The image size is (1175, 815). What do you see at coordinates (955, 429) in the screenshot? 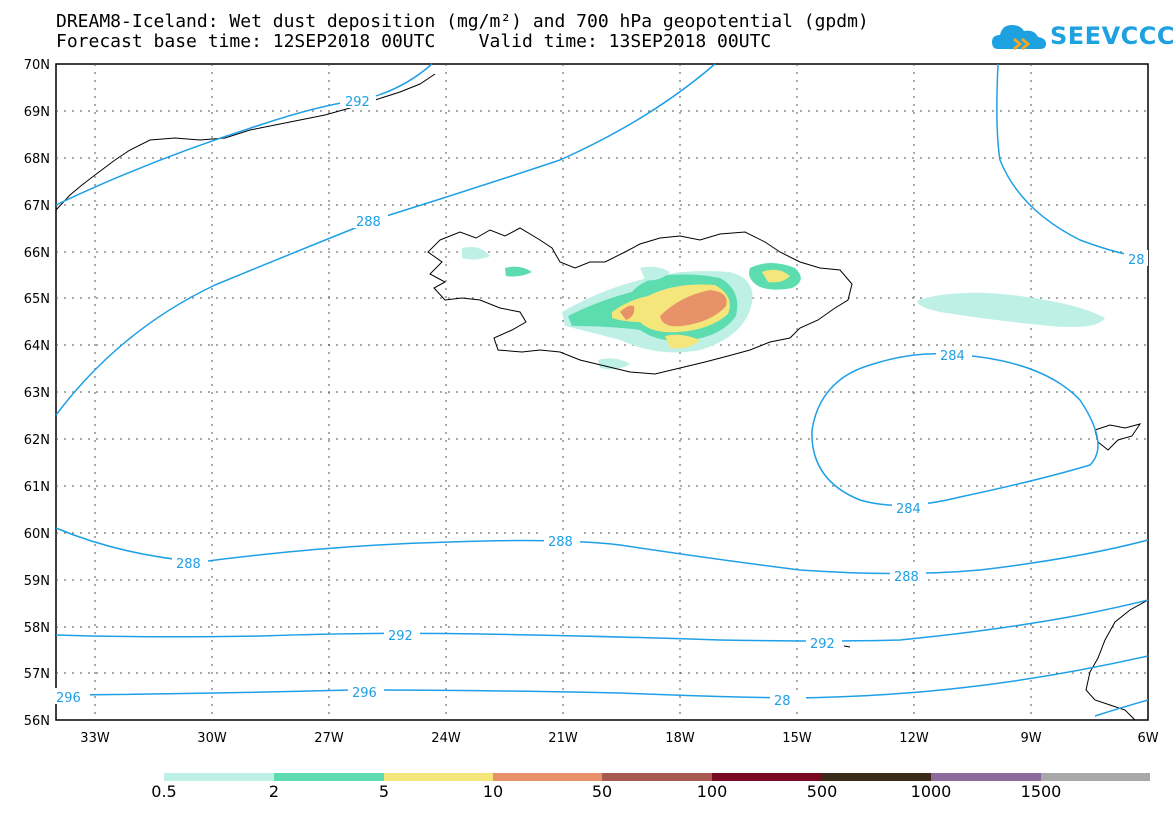
I see `contour-284-east` at bounding box center [955, 429].